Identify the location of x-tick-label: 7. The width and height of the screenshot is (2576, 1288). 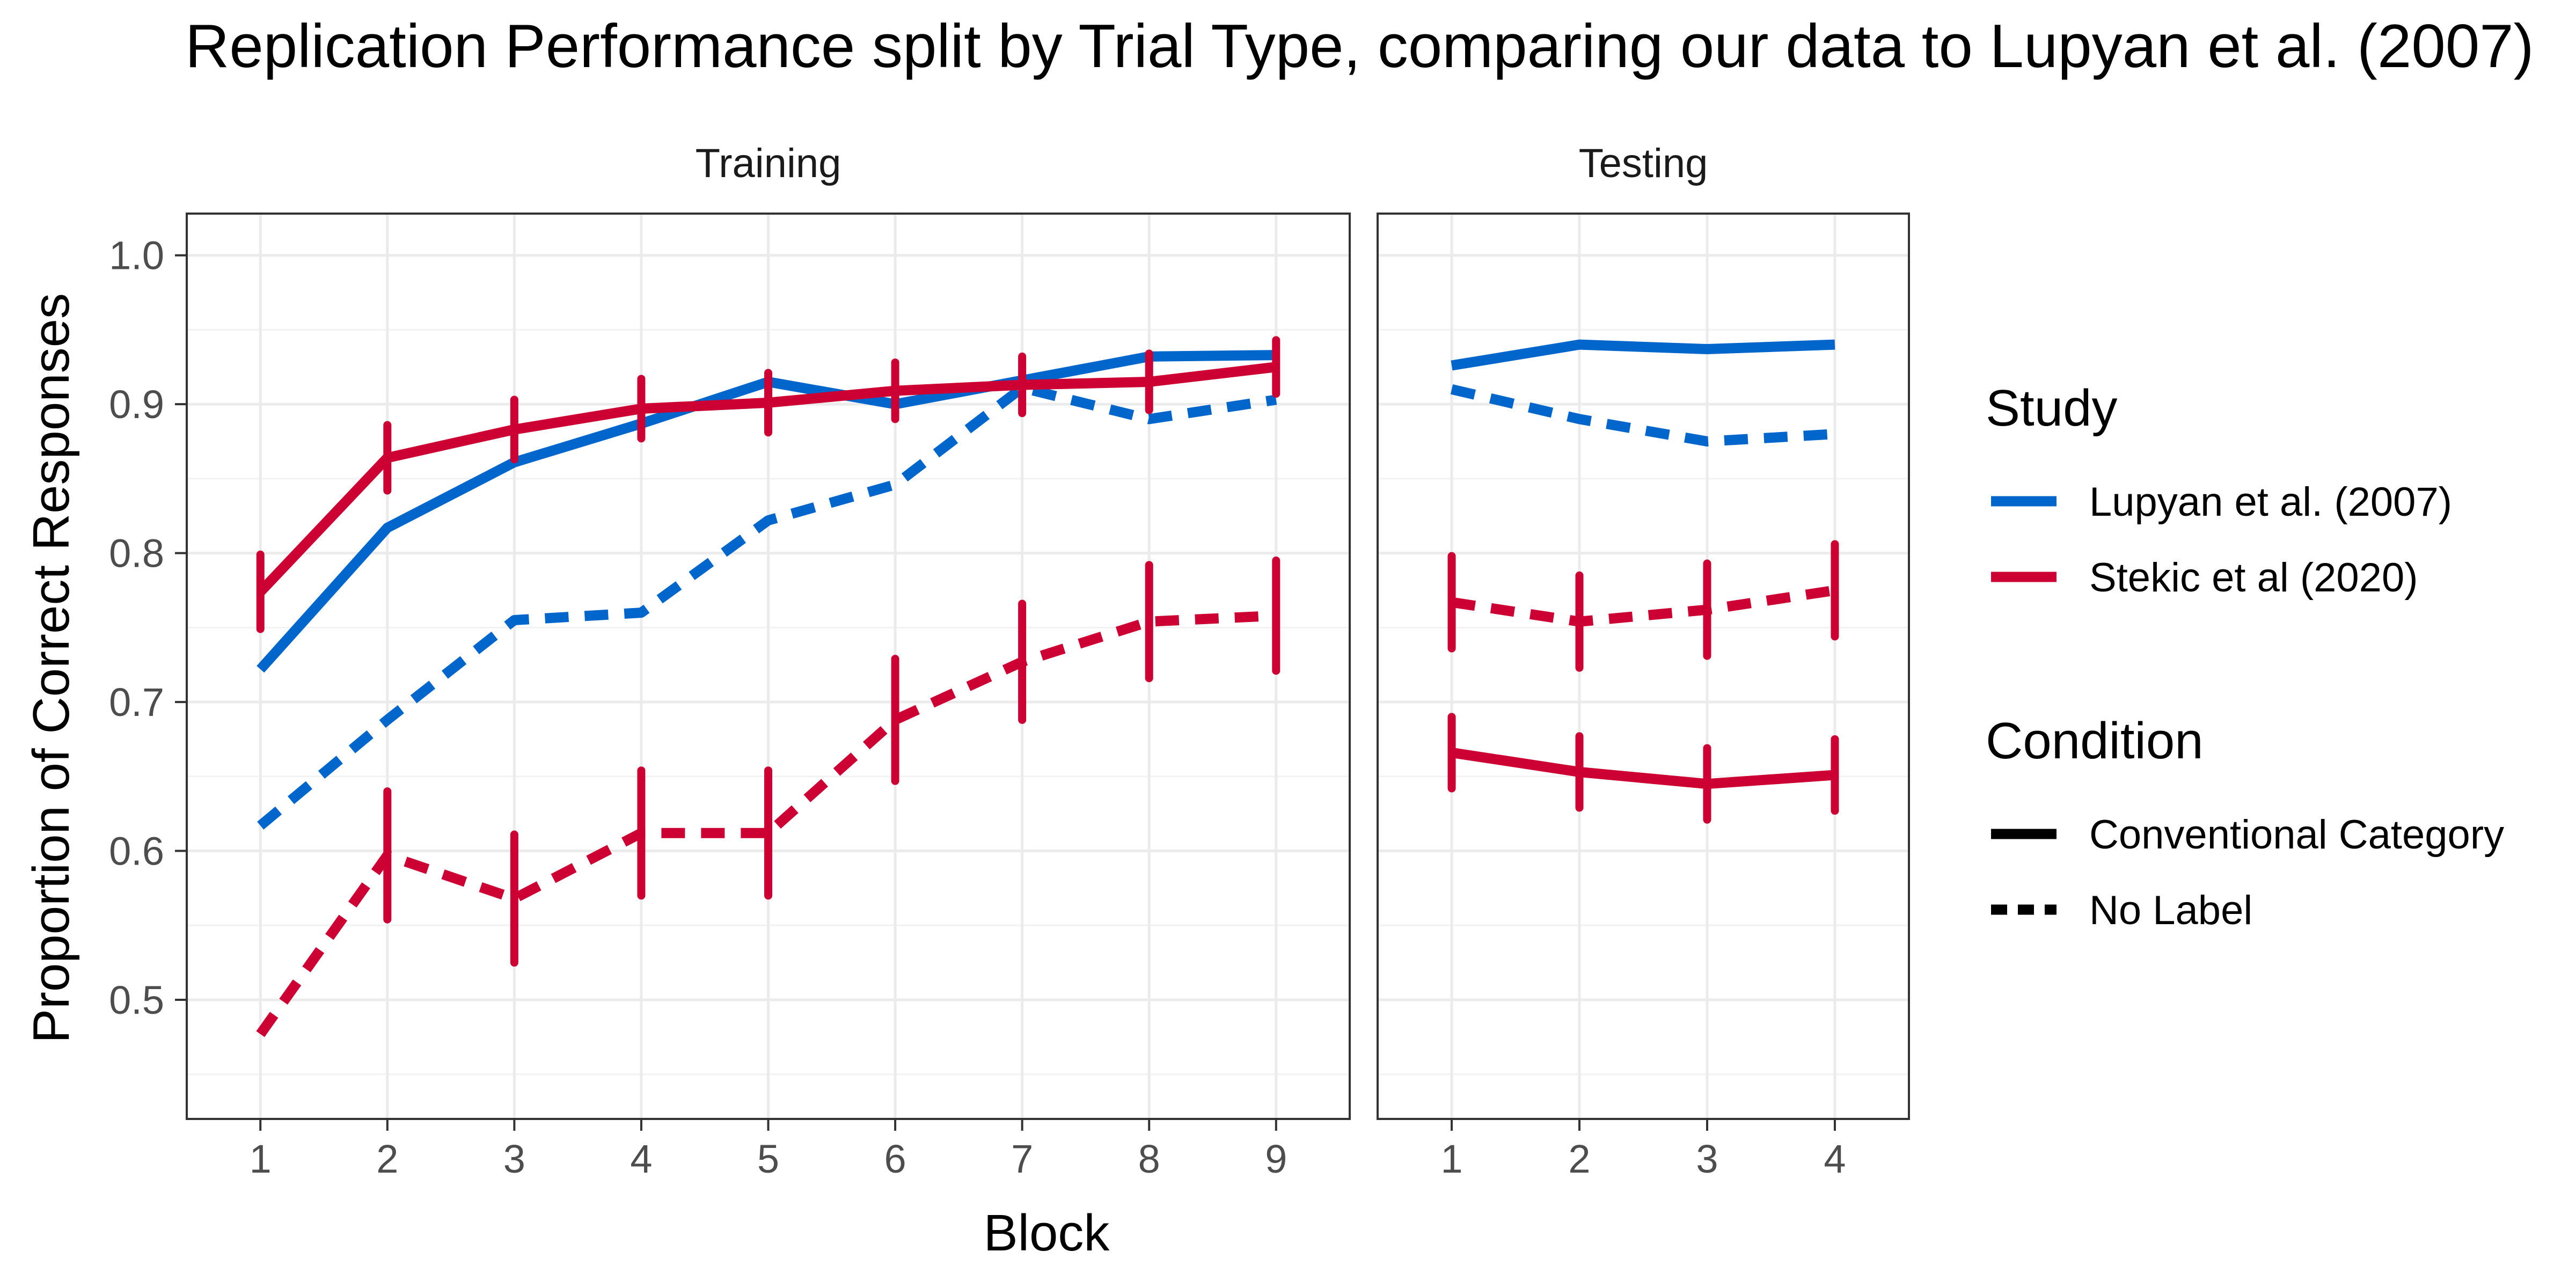
(1022, 1159).